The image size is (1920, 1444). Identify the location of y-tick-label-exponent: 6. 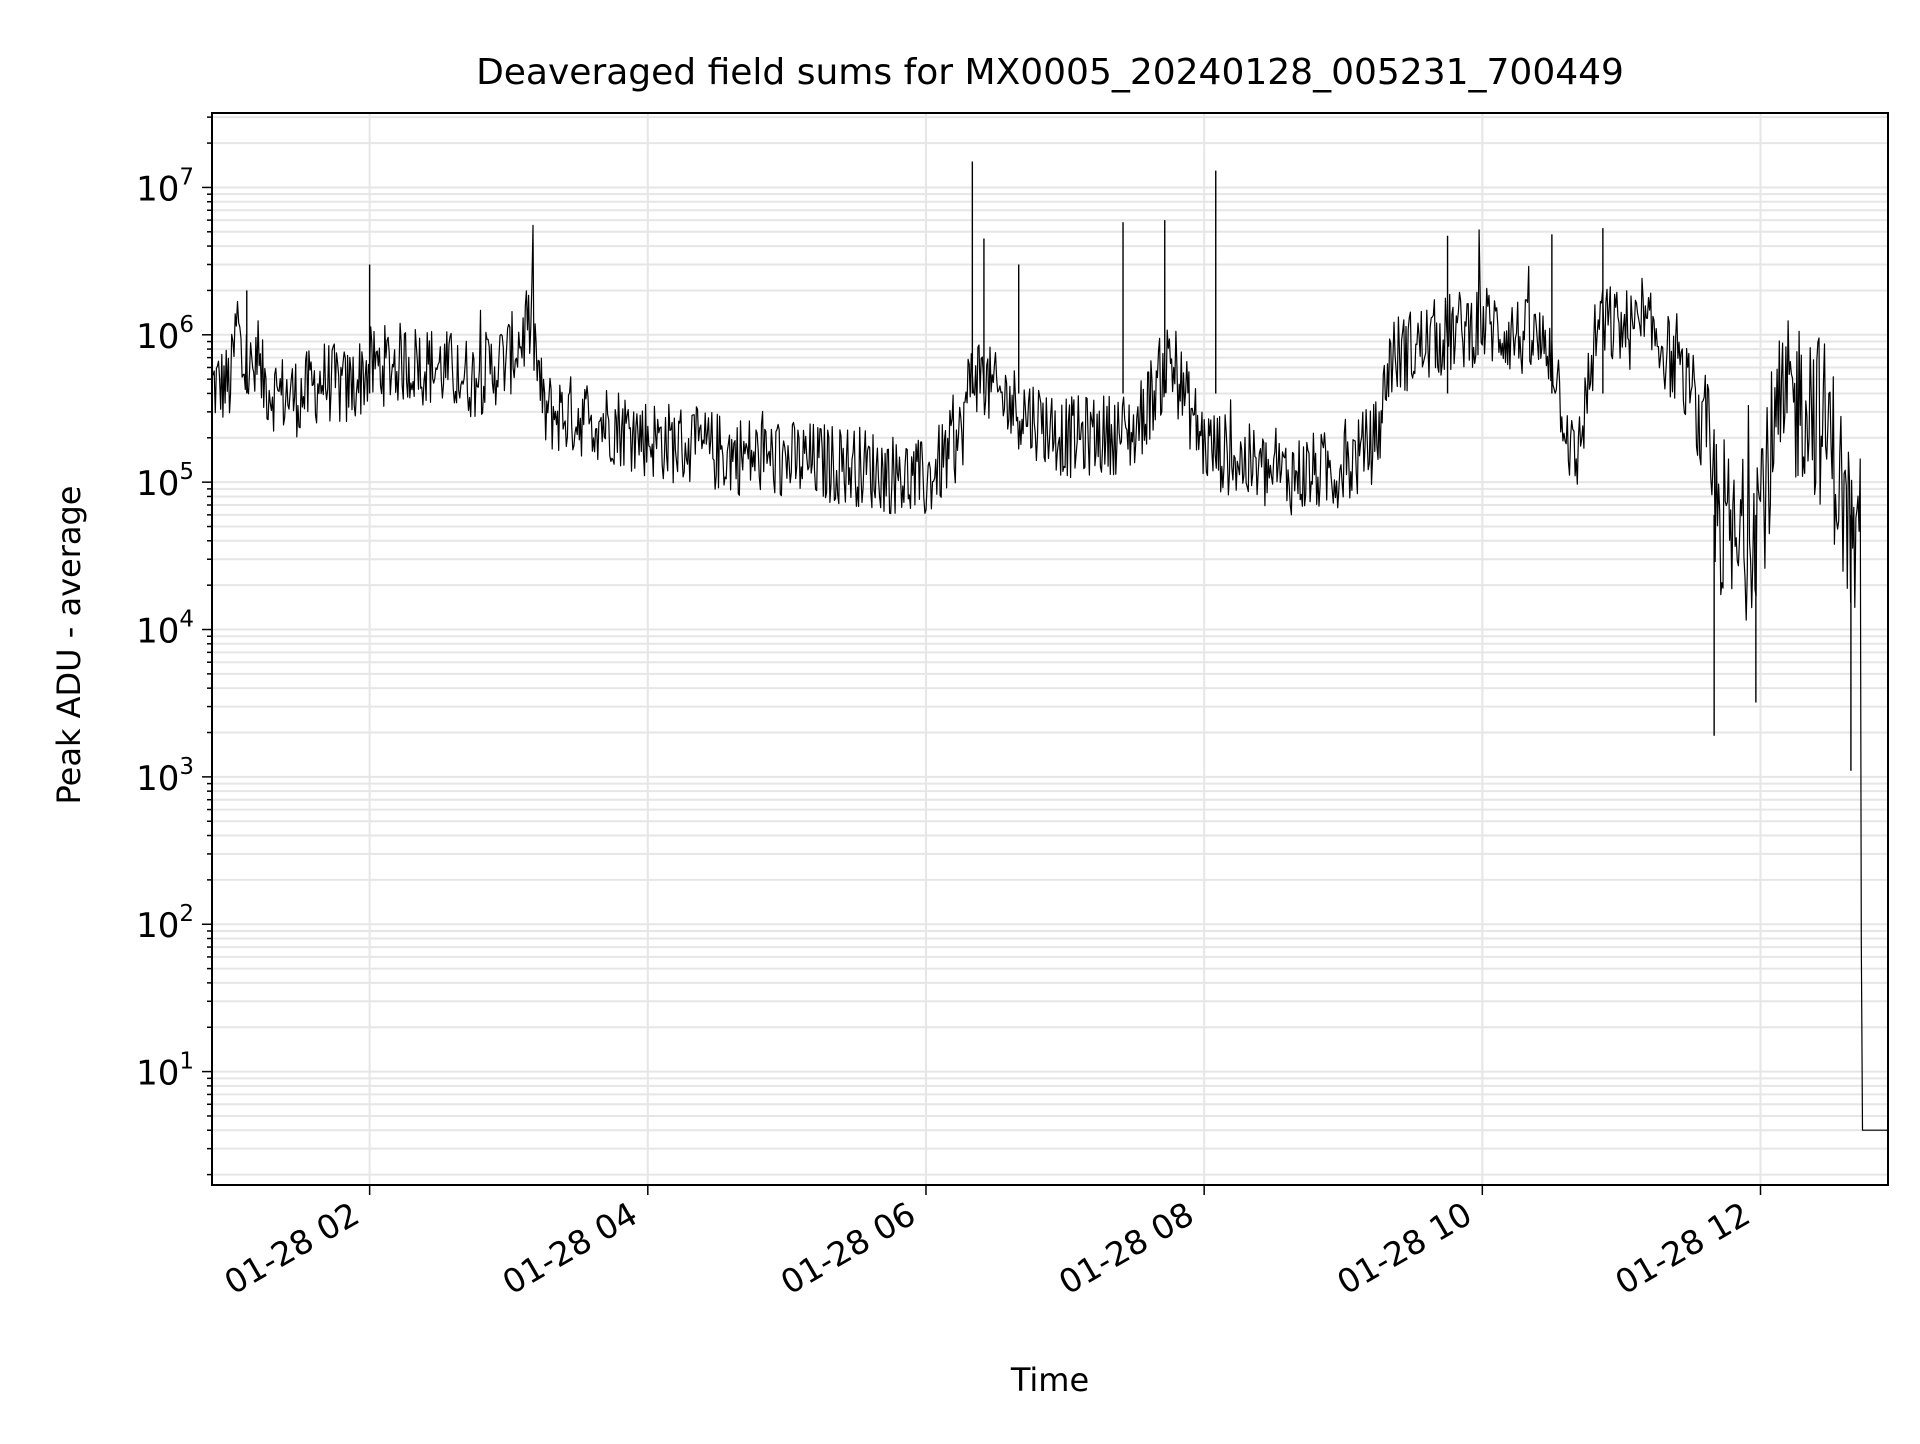
(186, 325).